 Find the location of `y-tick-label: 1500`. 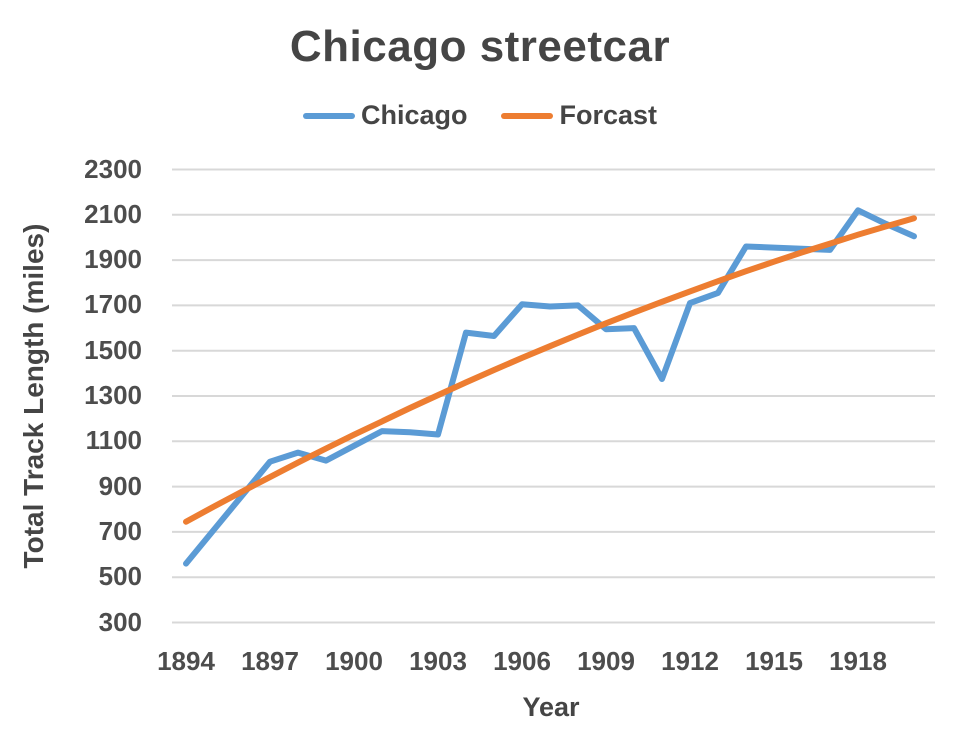

y-tick-label: 1500 is located at coordinates (113, 349).